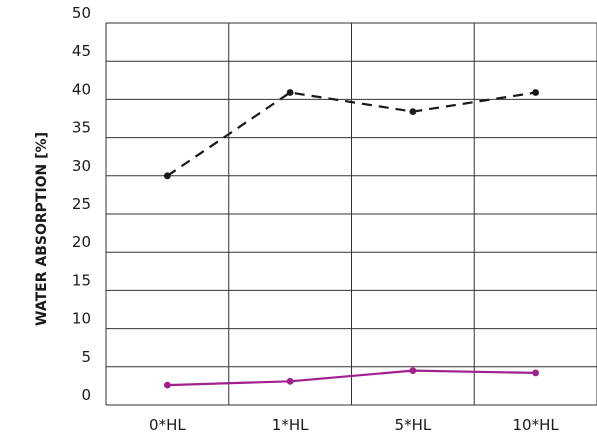  I want to click on y-tick-label: 15, so click(81, 280).